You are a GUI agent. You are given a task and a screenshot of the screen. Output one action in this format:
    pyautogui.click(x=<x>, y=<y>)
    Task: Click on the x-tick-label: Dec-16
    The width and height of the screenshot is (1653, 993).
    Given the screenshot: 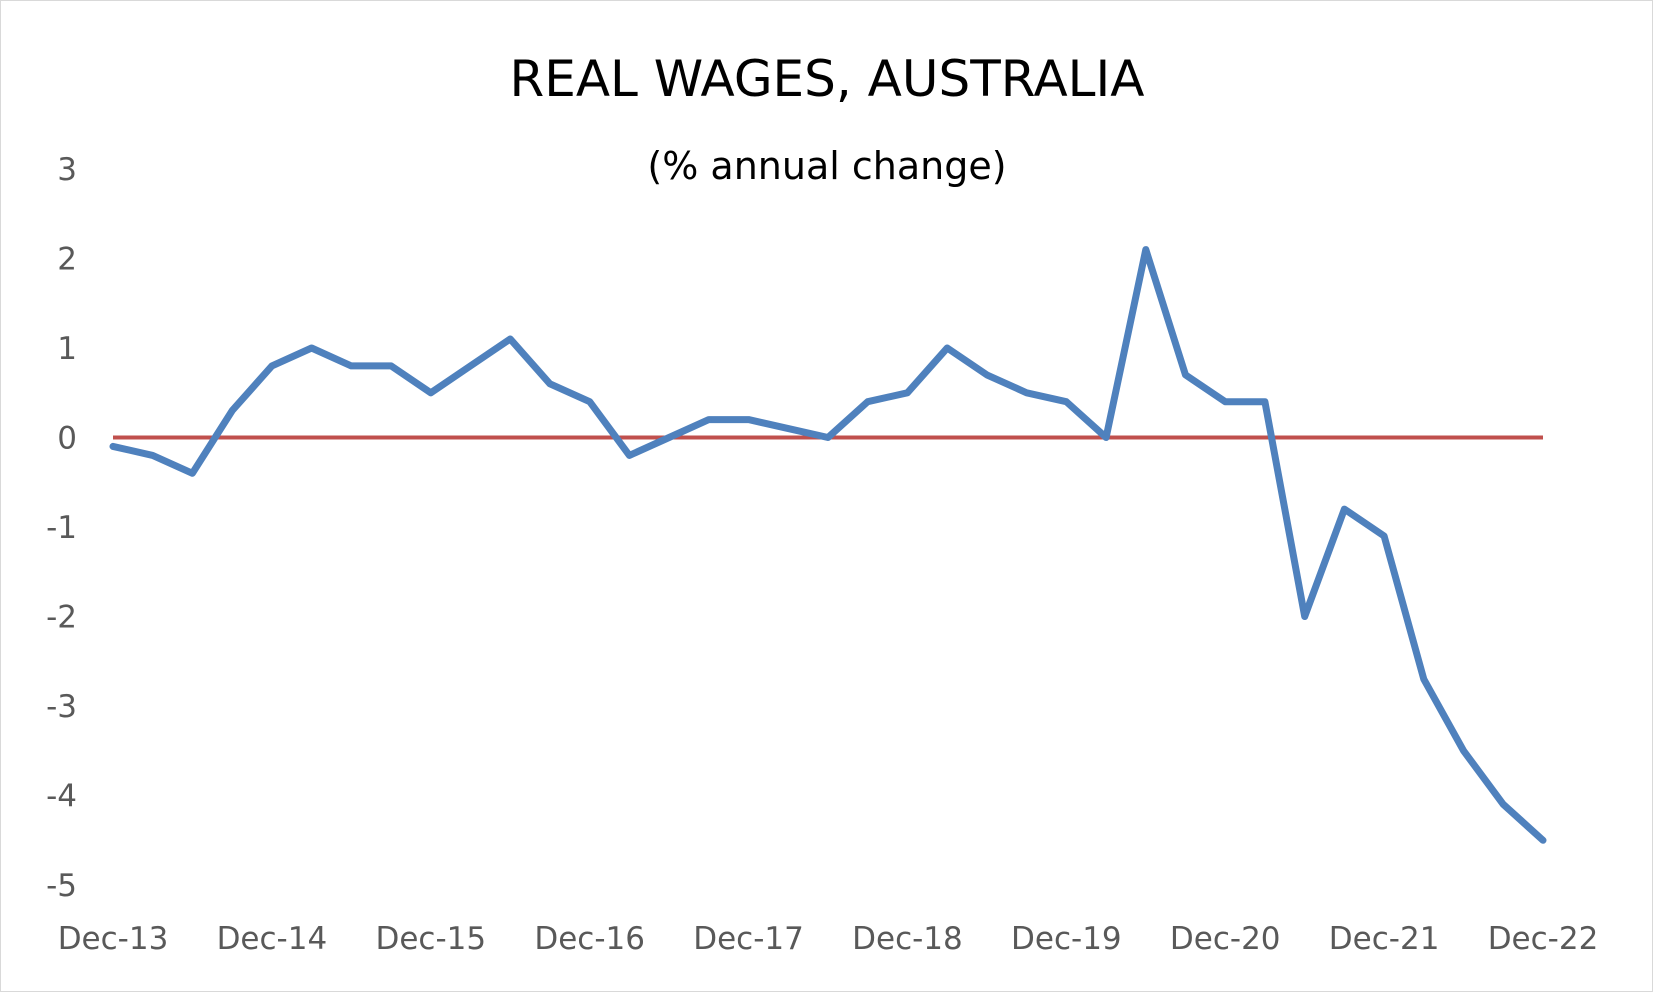 What is the action you would take?
    pyautogui.click(x=589, y=939)
    